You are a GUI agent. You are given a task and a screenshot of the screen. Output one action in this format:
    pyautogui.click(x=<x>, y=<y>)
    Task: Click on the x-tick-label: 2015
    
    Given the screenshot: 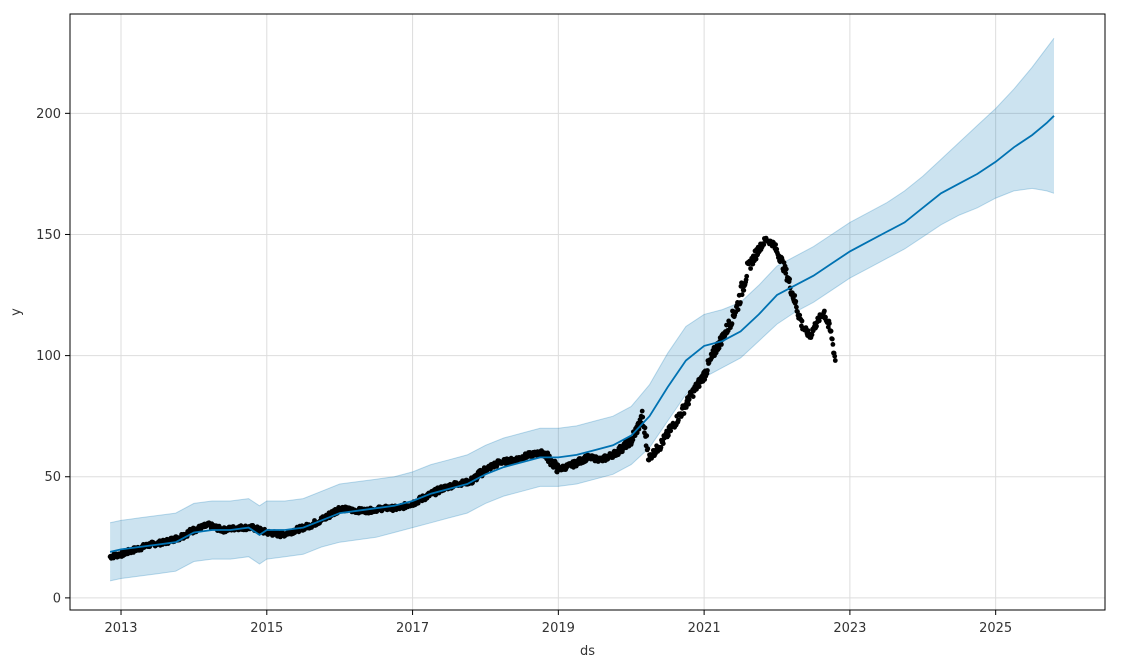 What is the action you would take?
    pyautogui.click(x=266, y=628)
    